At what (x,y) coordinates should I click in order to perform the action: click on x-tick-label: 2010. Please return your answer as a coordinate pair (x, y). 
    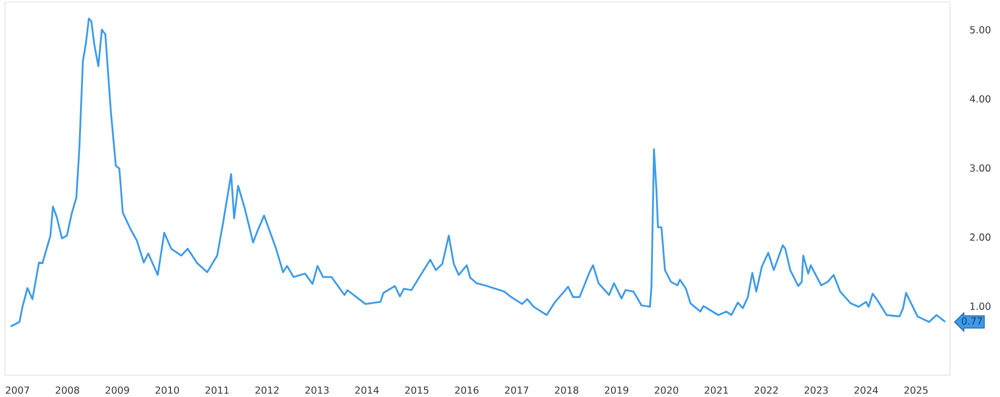
    Looking at the image, I should click on (167, 390).